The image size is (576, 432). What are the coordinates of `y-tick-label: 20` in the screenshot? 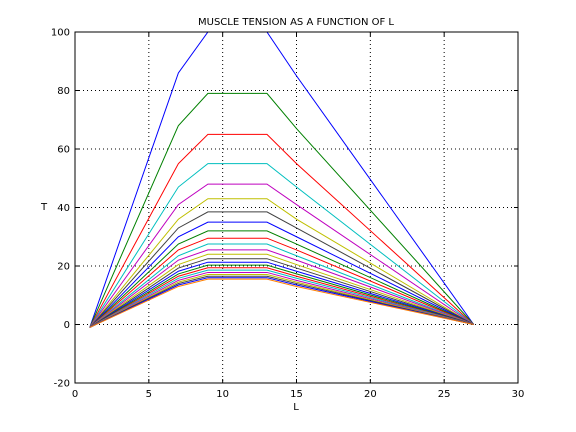 It's located at (63, 267).